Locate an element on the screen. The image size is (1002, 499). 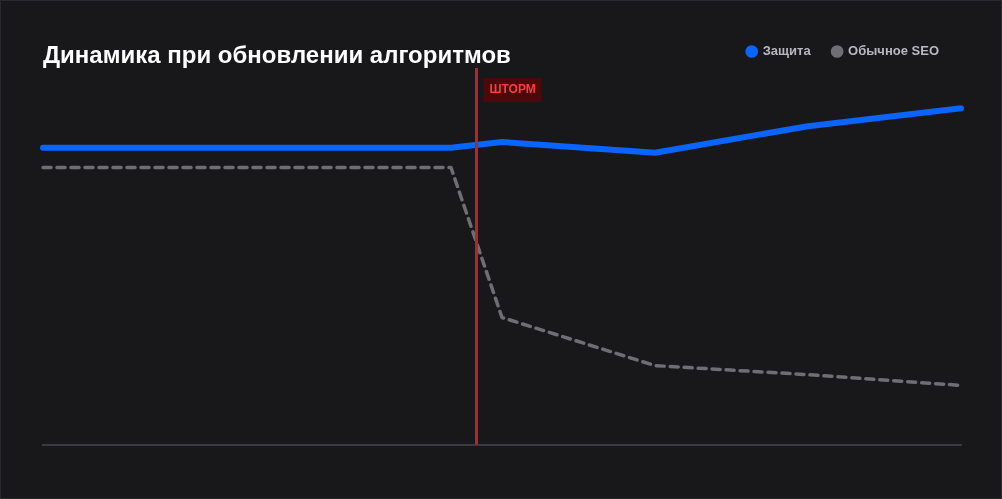
legend-label: Обычное SEO is located at coordinates (894, 51).